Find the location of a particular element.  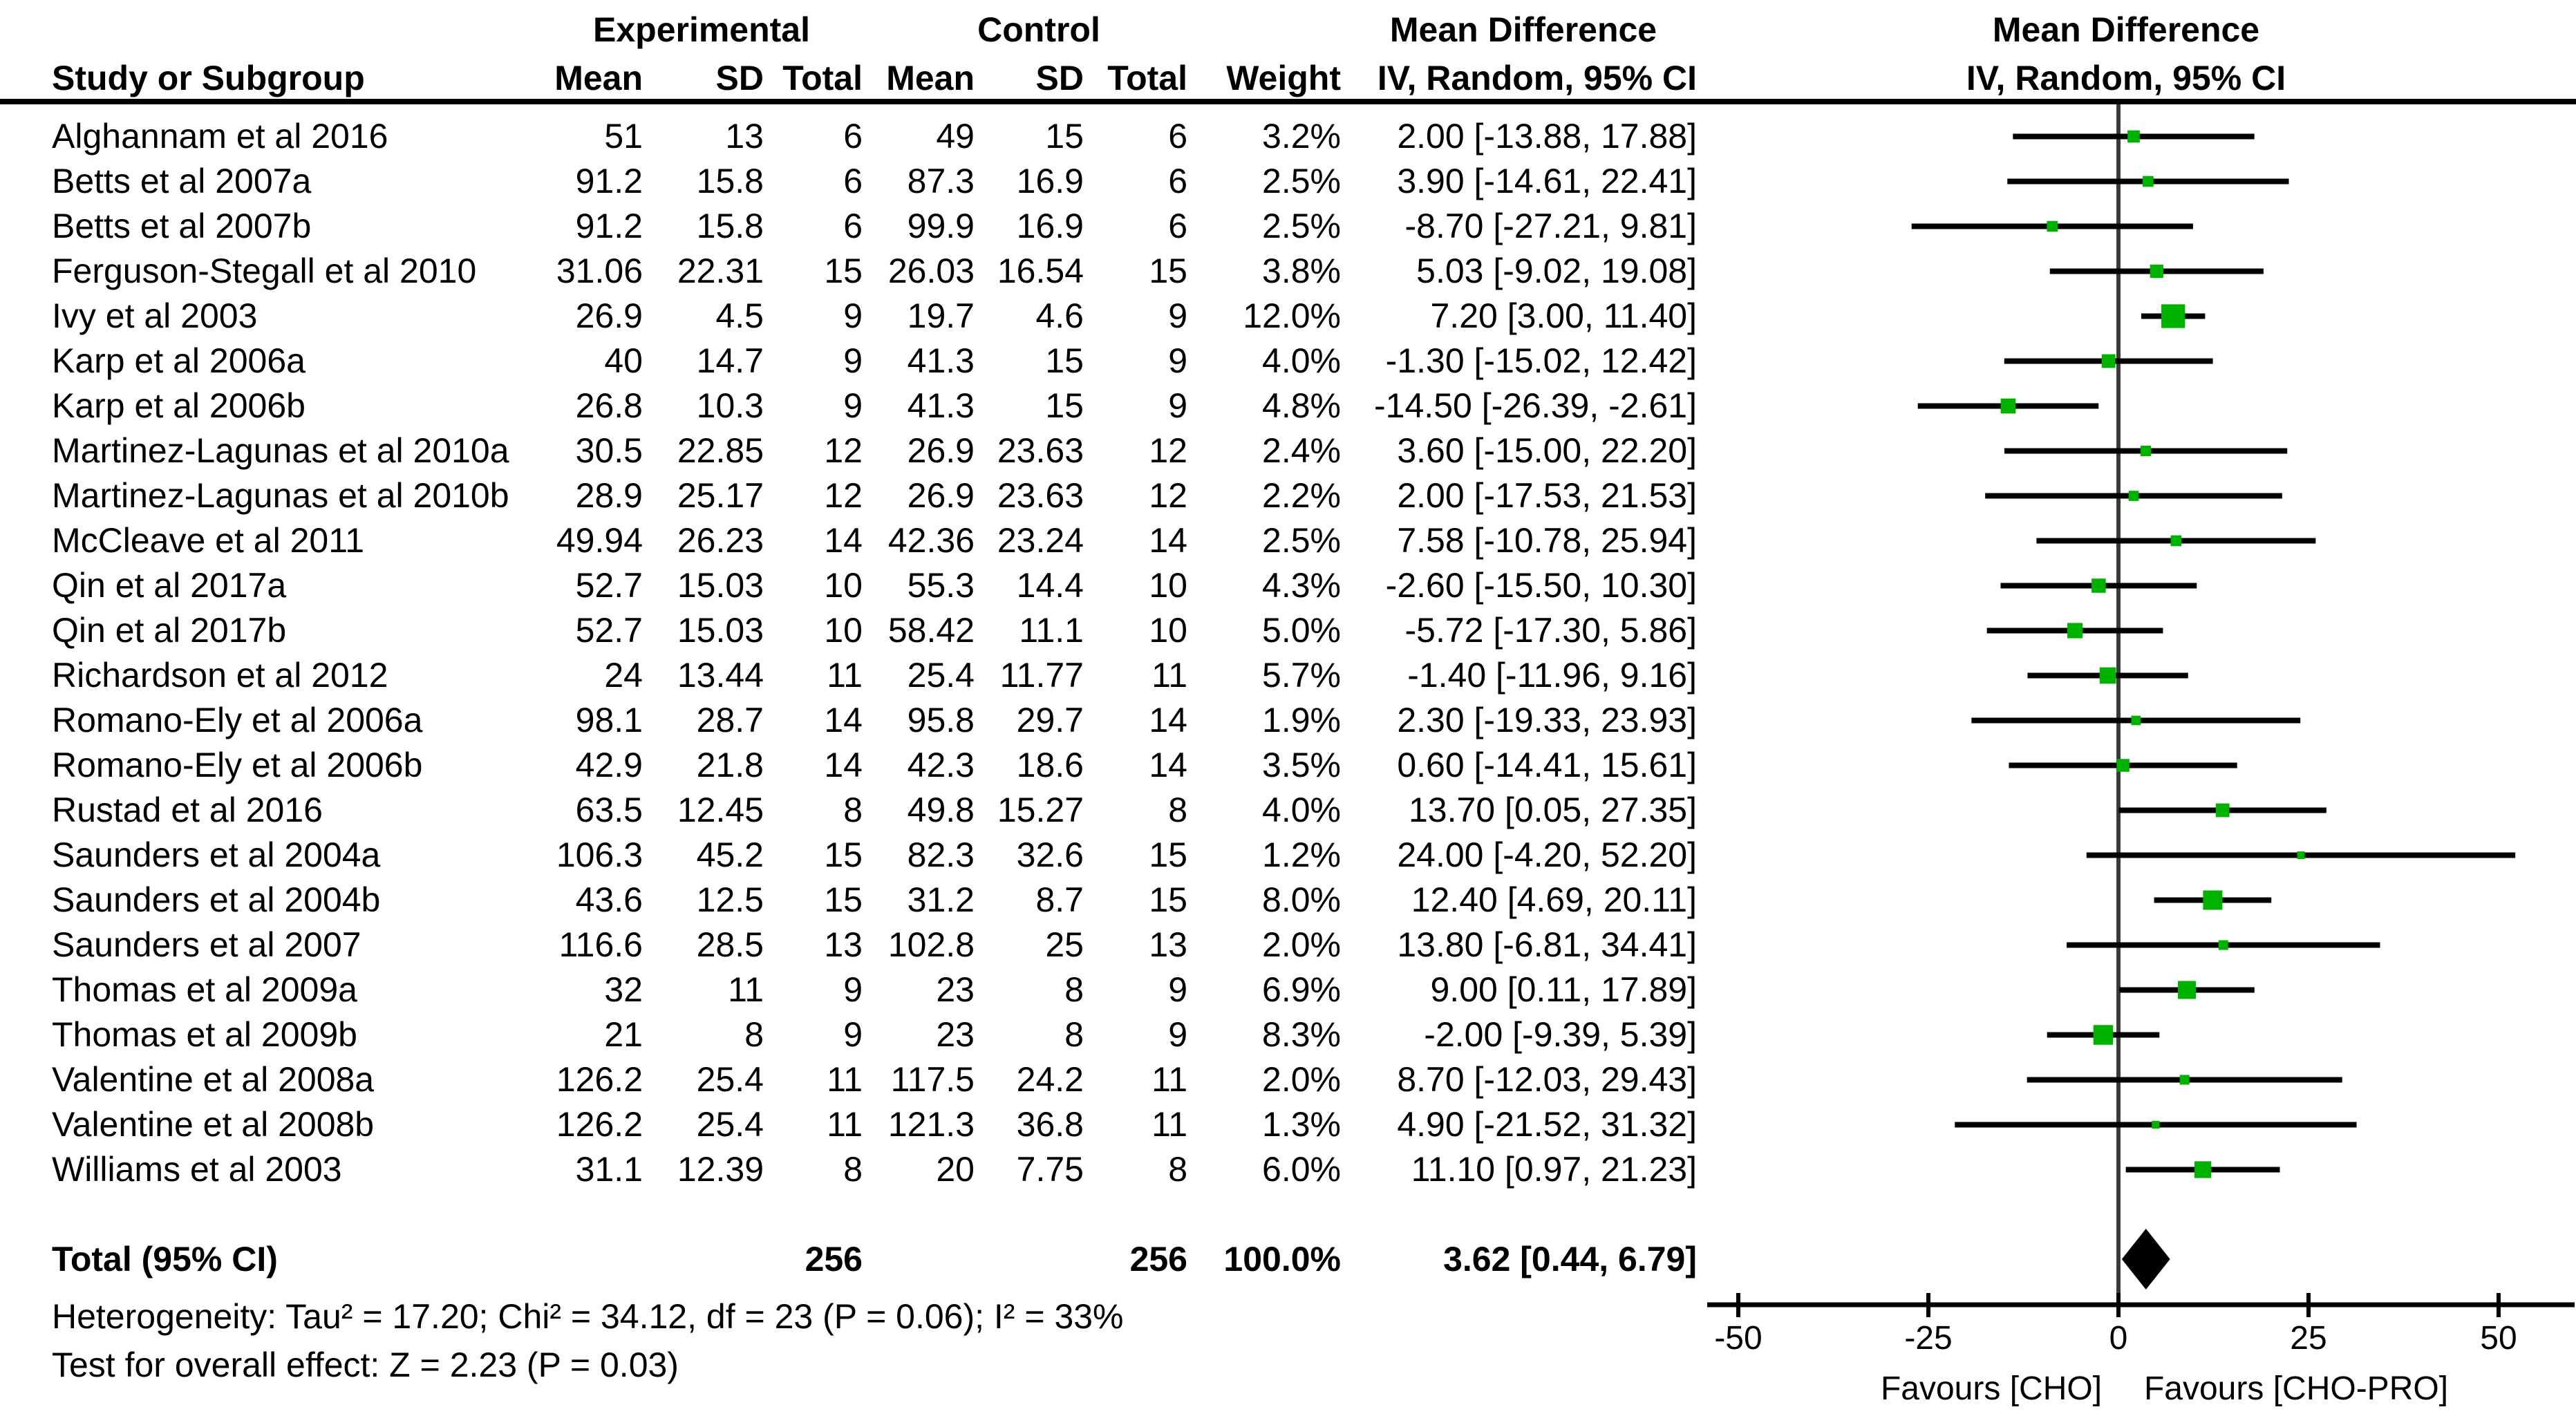

exp-mean: 26.9 is located at coordinates (609, 315).